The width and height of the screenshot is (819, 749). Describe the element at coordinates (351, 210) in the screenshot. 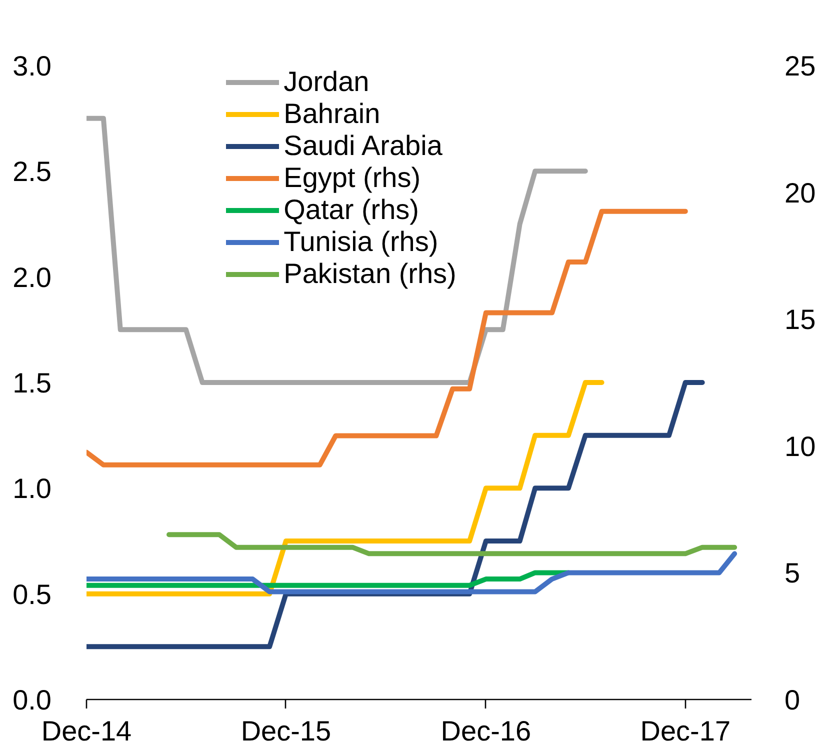

I see `legend-label: Qatar (rhs)` at that location.